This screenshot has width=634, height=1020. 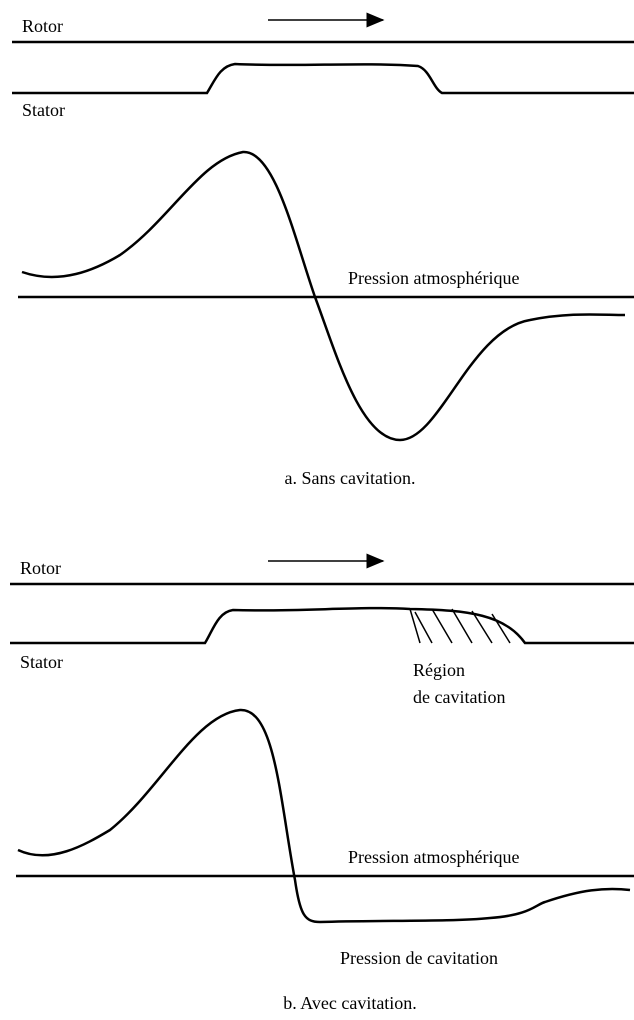 What do you see at coordinates (350, 1003) in the screenshot?
I see `caption: b. Avec cavitation.` at bounding box center [350, 1003].